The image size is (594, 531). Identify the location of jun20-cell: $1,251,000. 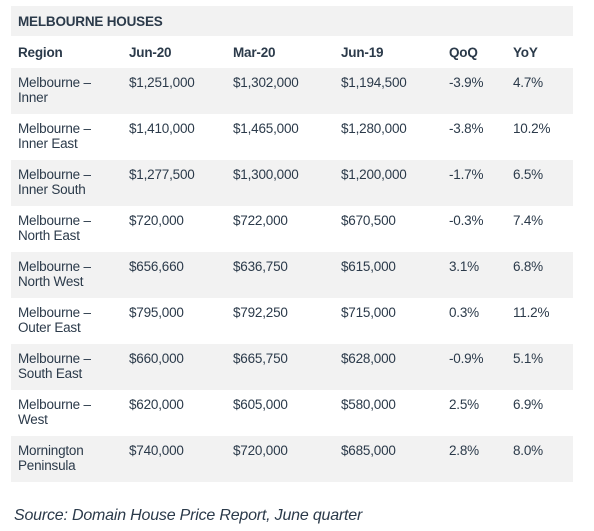
(162, 82).